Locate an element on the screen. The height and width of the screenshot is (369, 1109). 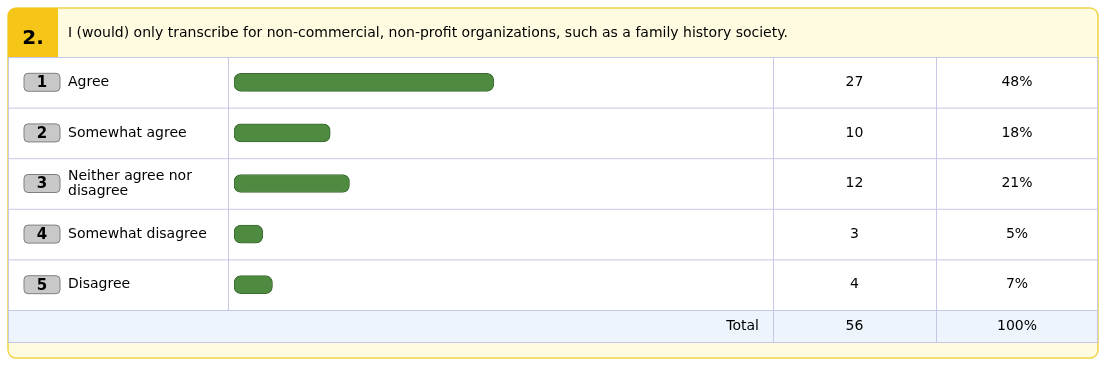
y-tick-label: Somewhat agree is located at coordinates (127, 131).